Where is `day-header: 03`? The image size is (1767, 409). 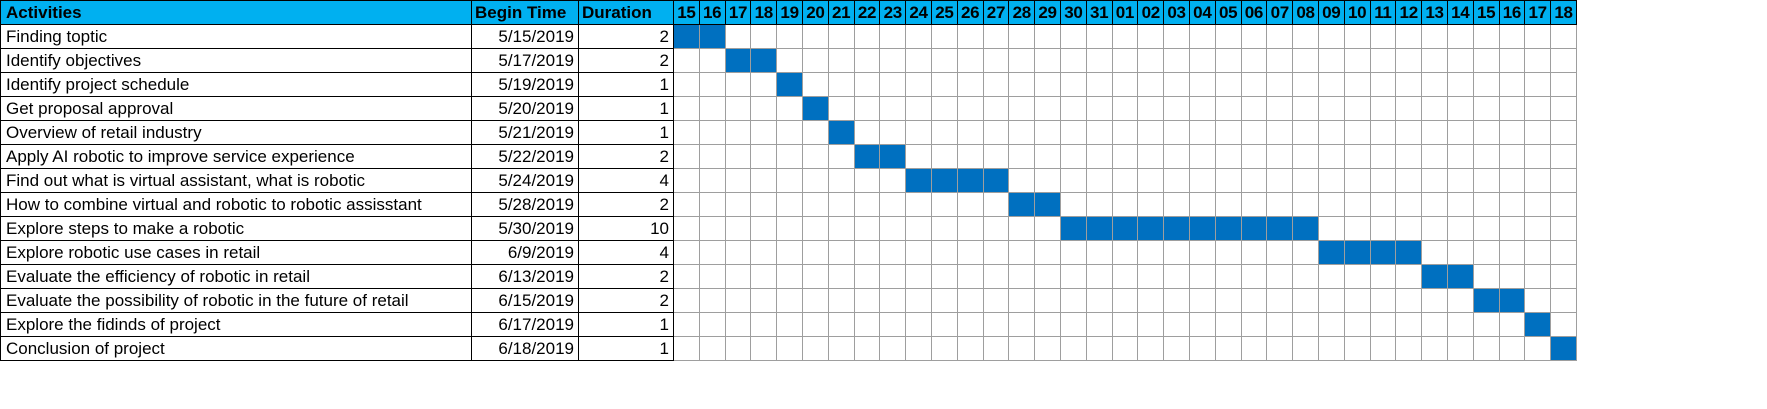
day-header: 03 is located at coordinates (1176, 12).